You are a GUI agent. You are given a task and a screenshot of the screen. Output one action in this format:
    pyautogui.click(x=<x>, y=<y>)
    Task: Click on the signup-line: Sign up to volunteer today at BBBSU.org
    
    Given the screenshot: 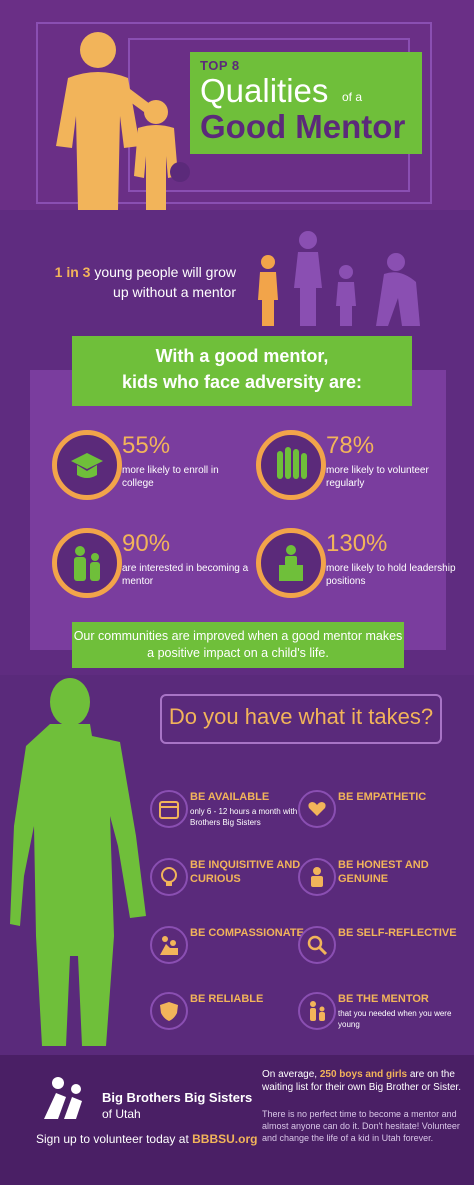 What is the action you would take?
    pyautogui.click(x=146, y=1139)
    